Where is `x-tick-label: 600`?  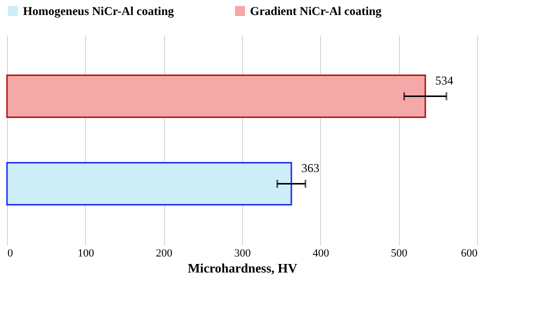 x-tick-label: 600 is located at coordinates (469, 254).